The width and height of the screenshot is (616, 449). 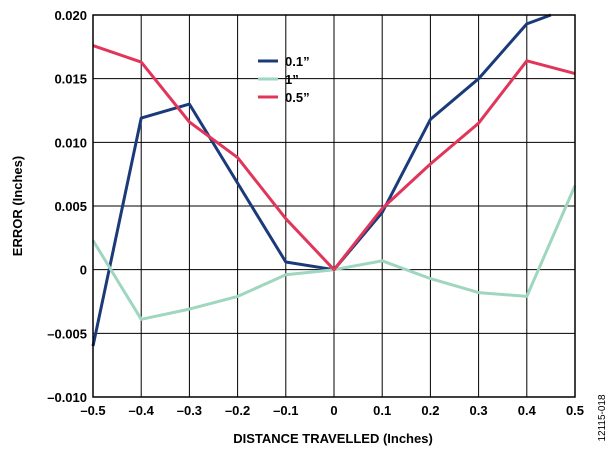 I want to click on x-tick-labels: –0.5 –0.4 –0.3 –0.2 –0.1 0 0.1 0.2 0.3 0.4 0.5, so click(x=332, y=410).